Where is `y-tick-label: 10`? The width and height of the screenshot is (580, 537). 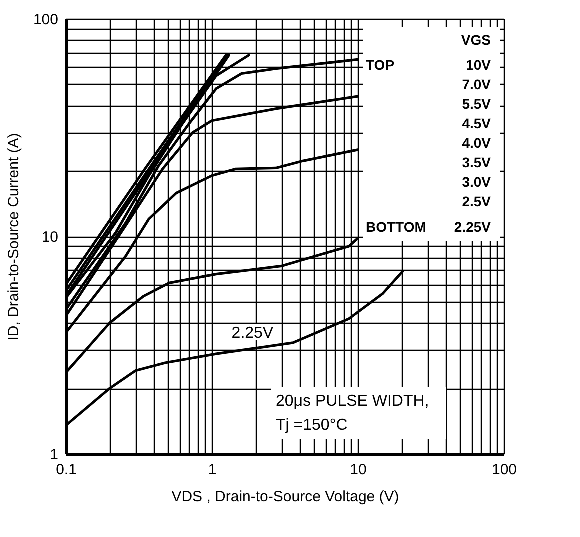
y-tick-label: 10 is located at coordinates (50, 237).